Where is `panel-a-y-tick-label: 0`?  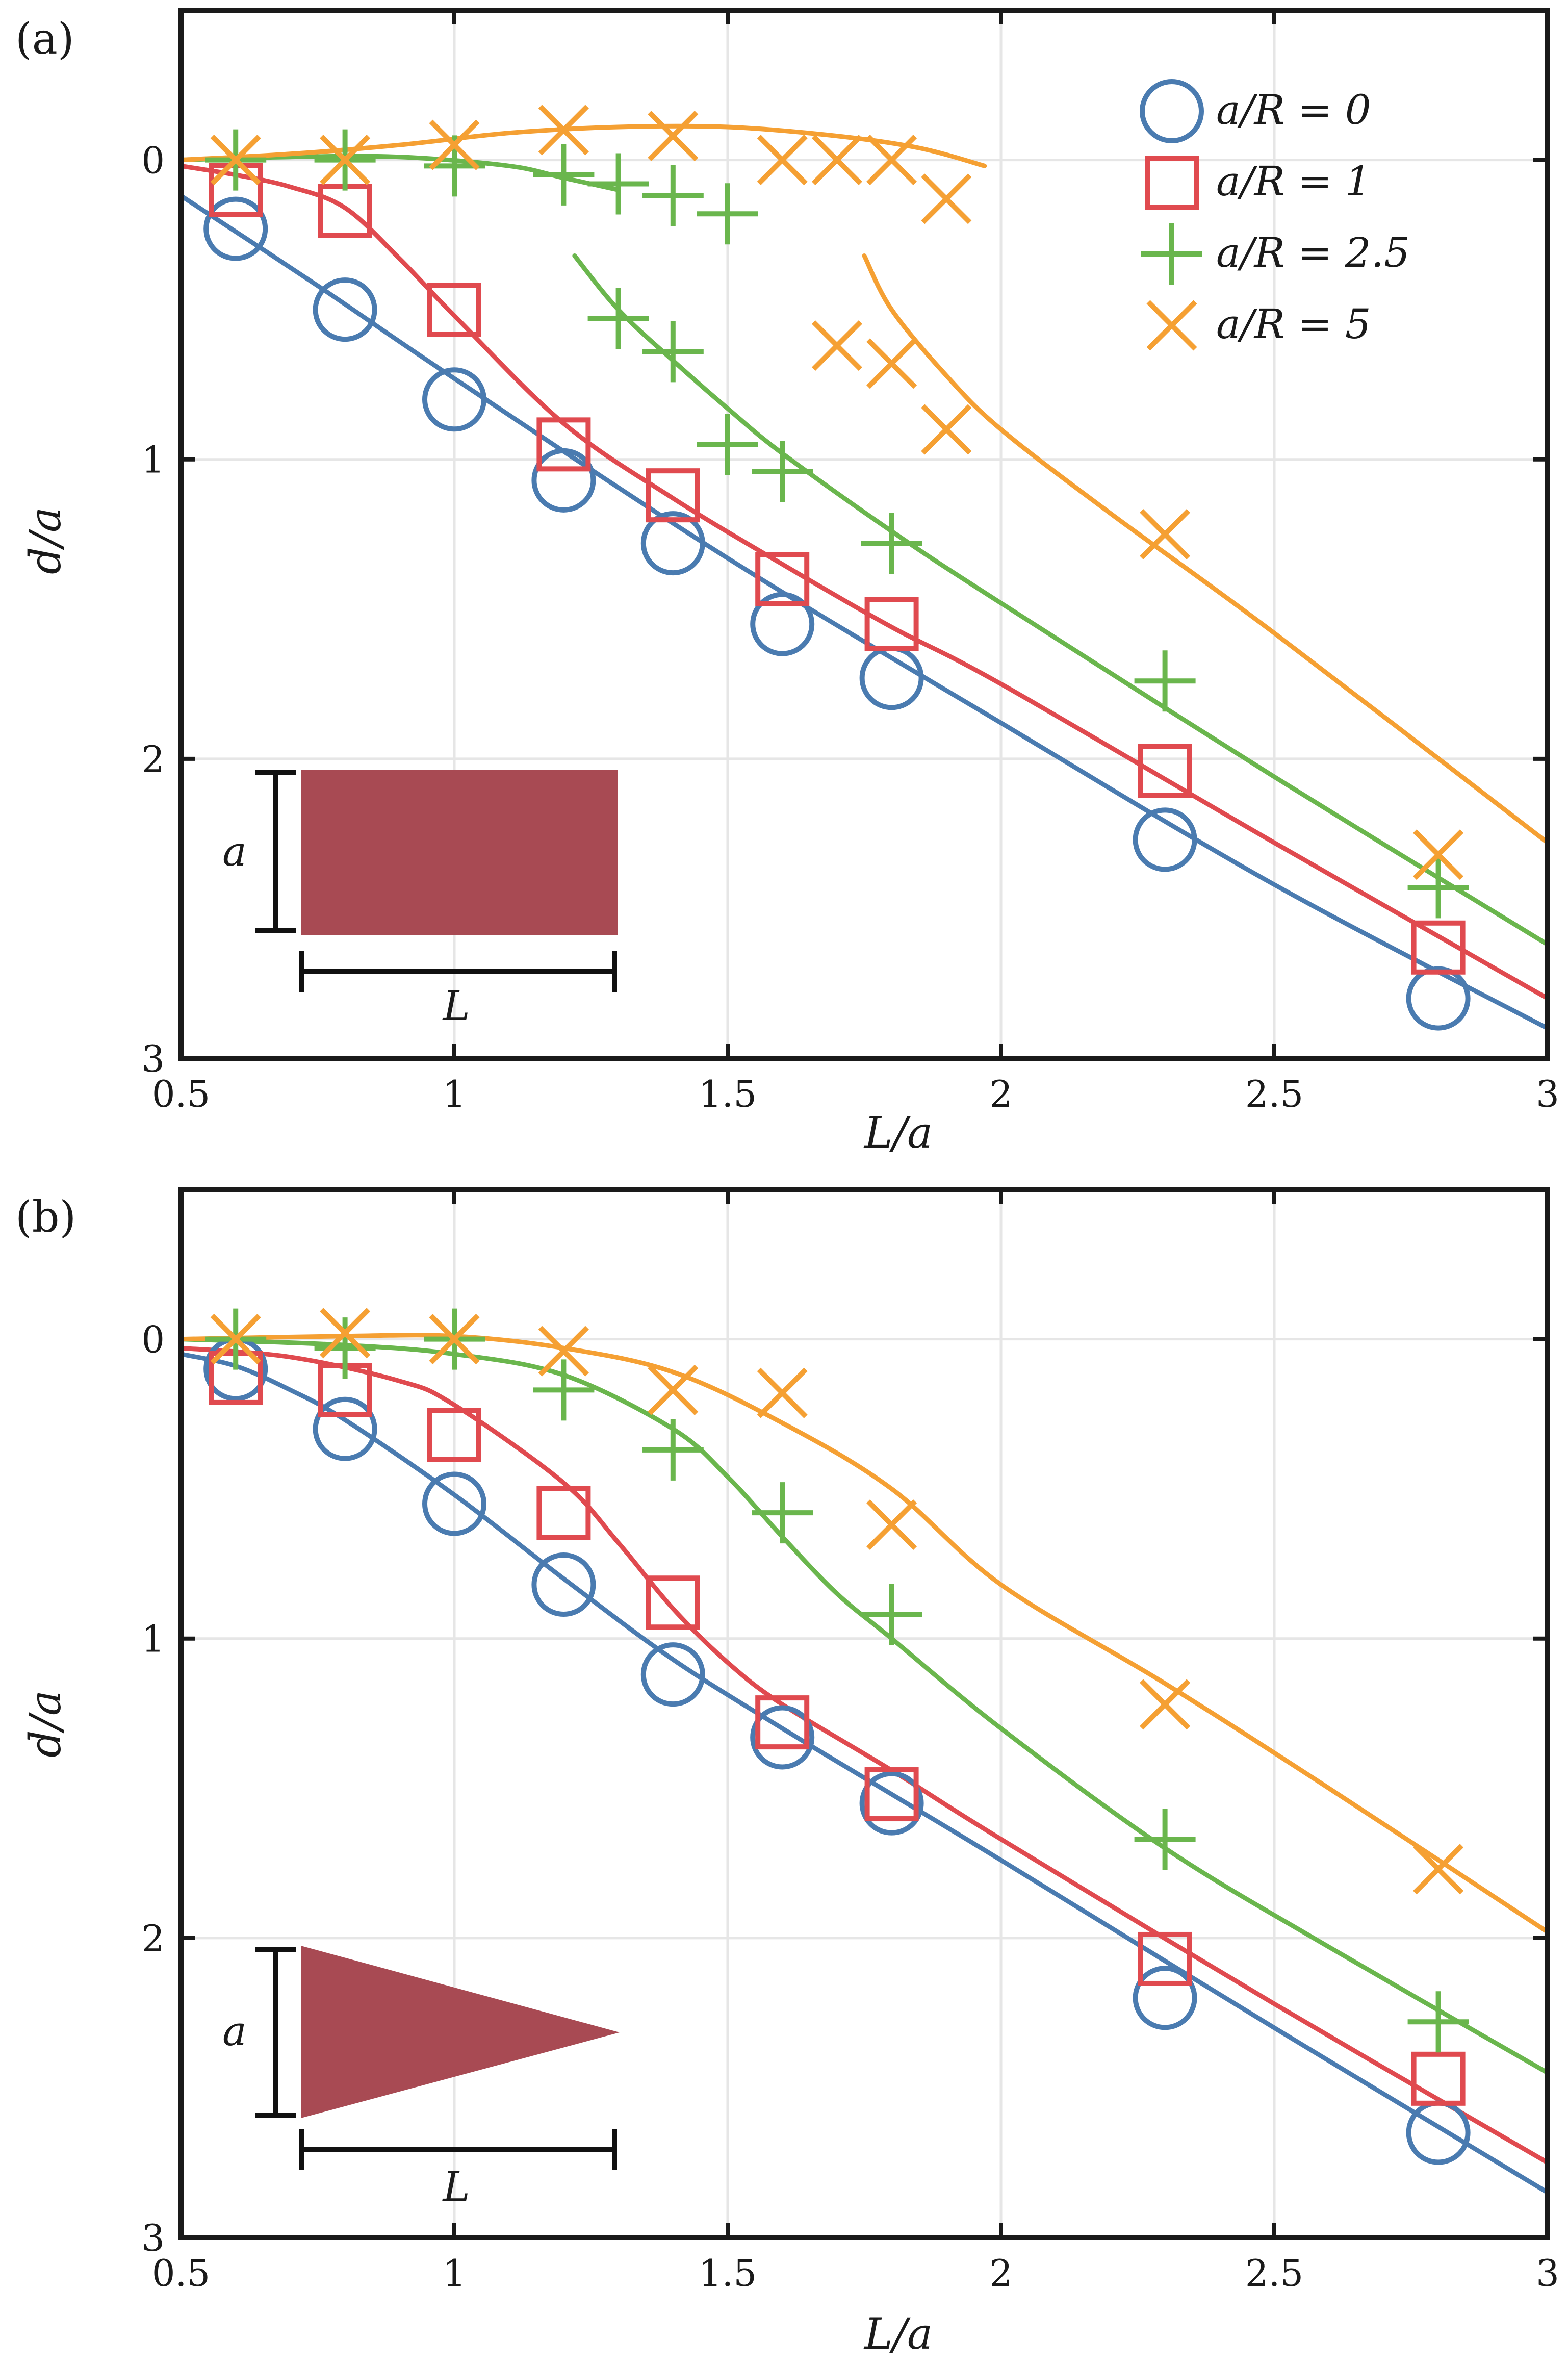 panel-a-y-tick-label: 0 is located at coordinates (153, 160).